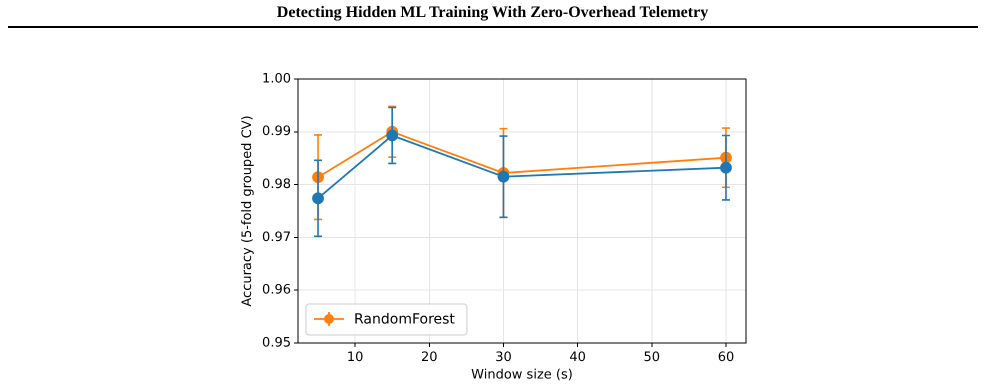  What do you see at coordinates (276, 184) in the screenshot?
I see `y-tick-label: 0.98` at bounding box center [276, 184].